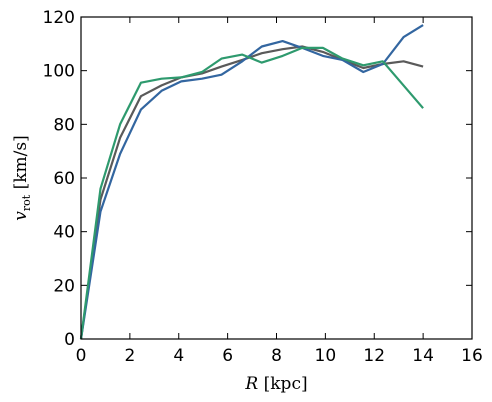 The width and height of the screenshot is (492, 402). What do you see at coordinates (276, 356) in the screenshot?
I see `x-tick-label: 8` at bounding box center [276, 356].